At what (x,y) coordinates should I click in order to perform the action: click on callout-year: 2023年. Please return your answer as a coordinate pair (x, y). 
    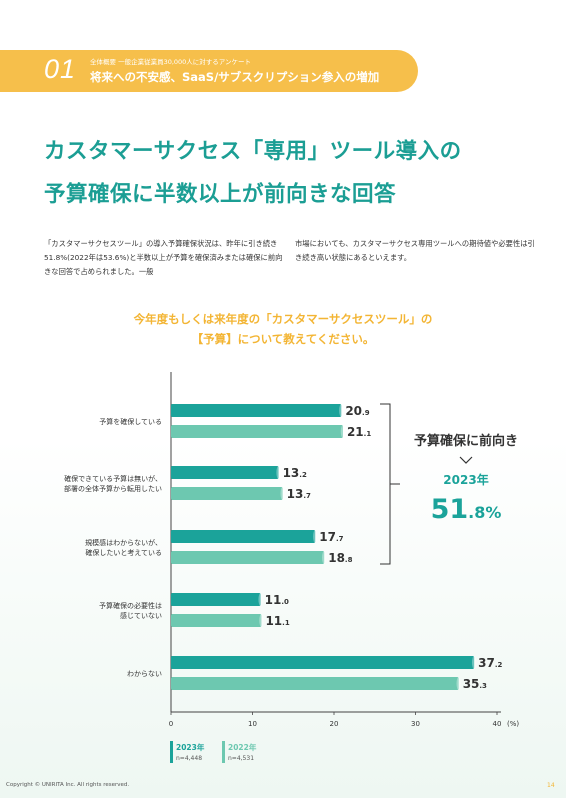
    Looking at the image, I should click on (465, 479).